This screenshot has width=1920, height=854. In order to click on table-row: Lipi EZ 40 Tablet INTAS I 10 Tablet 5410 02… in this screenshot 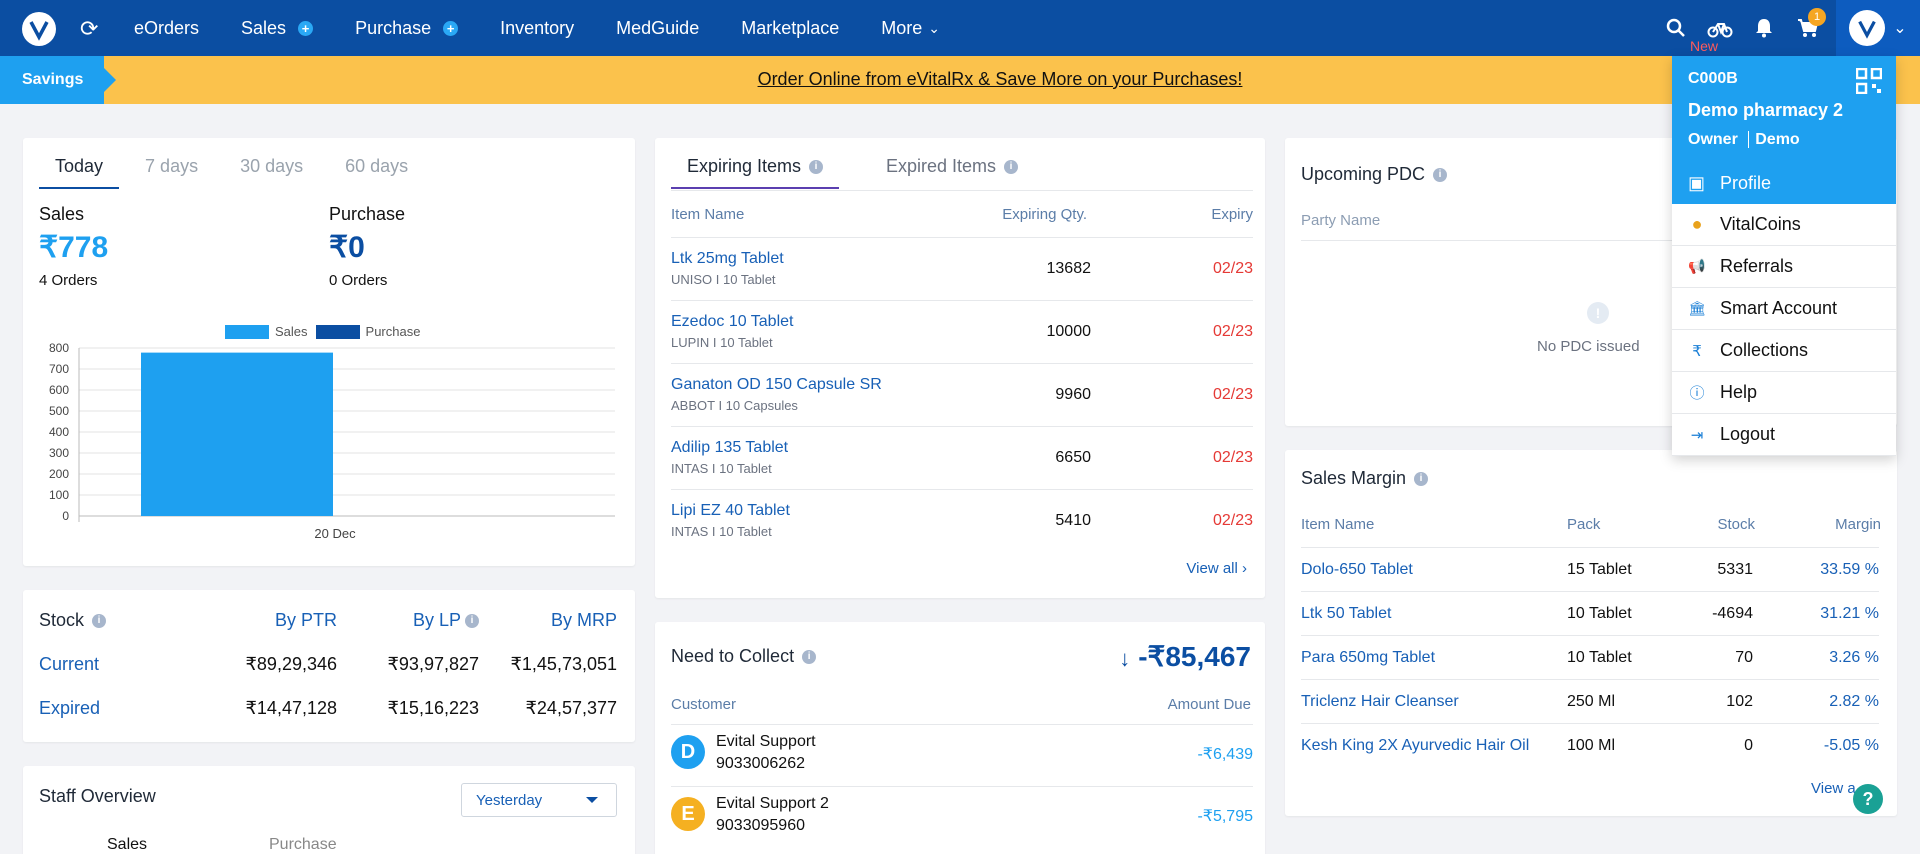, I will do `click(962, 520)`.